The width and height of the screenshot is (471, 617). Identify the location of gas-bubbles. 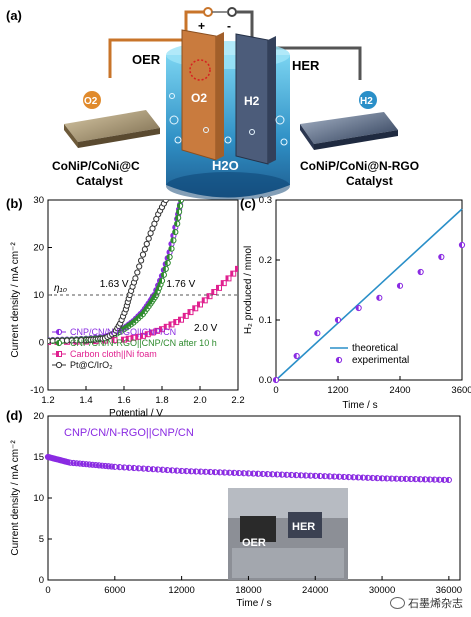
(228, 119).